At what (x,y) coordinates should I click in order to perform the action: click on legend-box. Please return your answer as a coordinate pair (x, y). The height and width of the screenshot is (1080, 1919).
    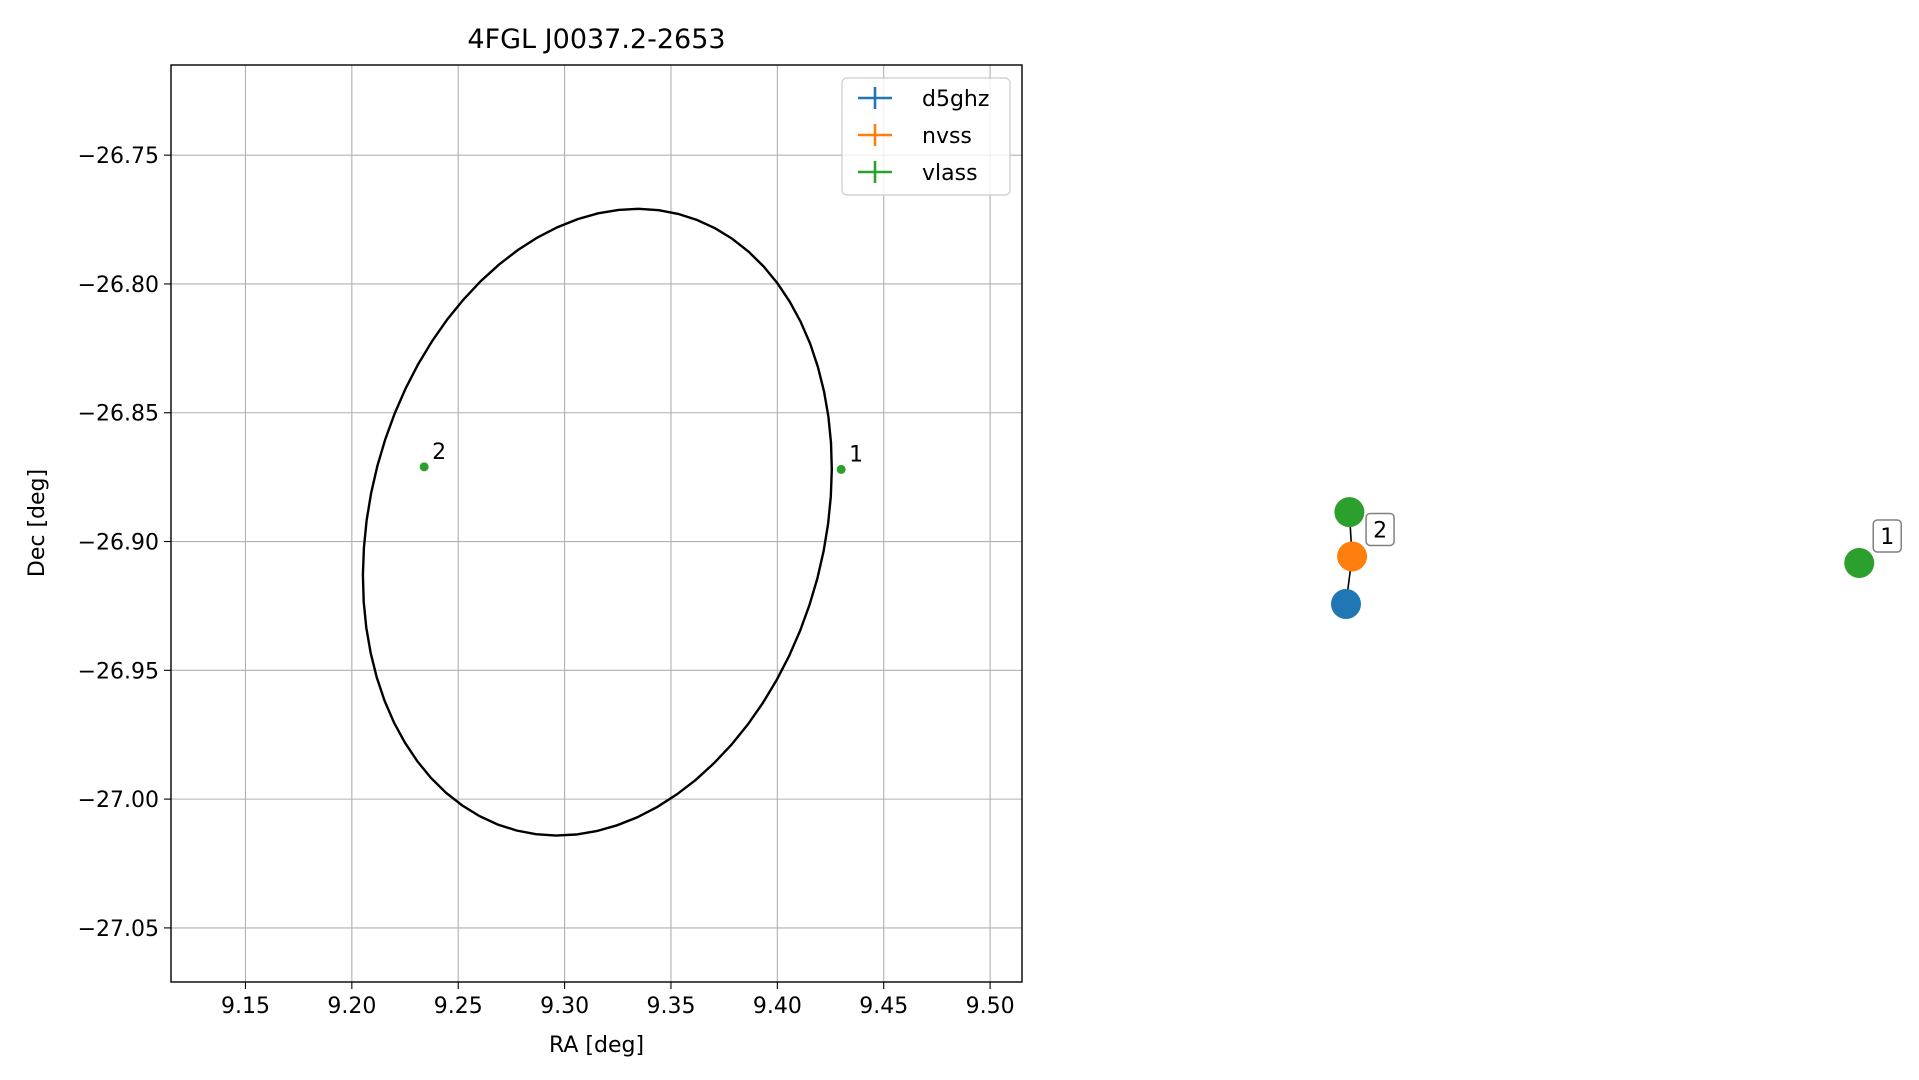
    Looking at the image, I should click on (926, 136).